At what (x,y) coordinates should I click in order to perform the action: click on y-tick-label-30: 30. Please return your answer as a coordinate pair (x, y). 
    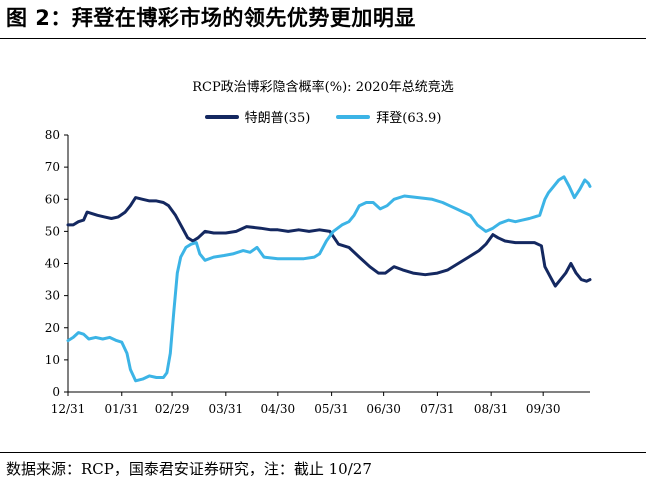
    Looking at the image, I should click on (52, 296).